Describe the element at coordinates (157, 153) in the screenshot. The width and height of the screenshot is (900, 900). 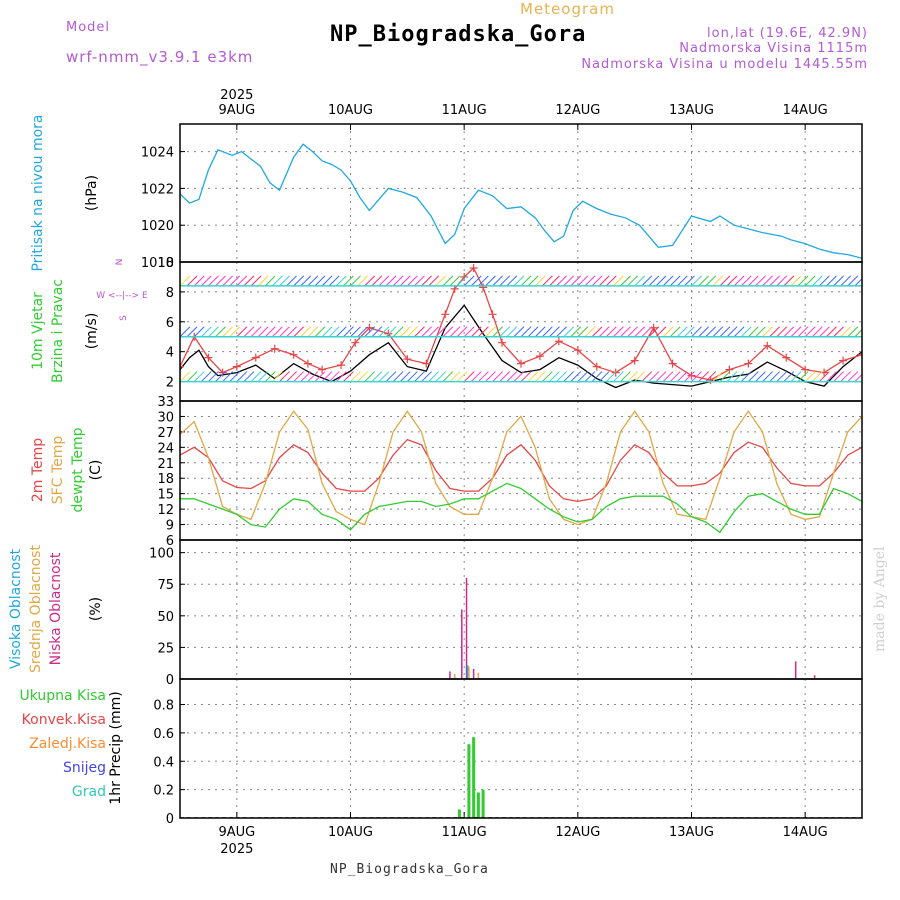
I see `y-tick-label: 1024` at that location.